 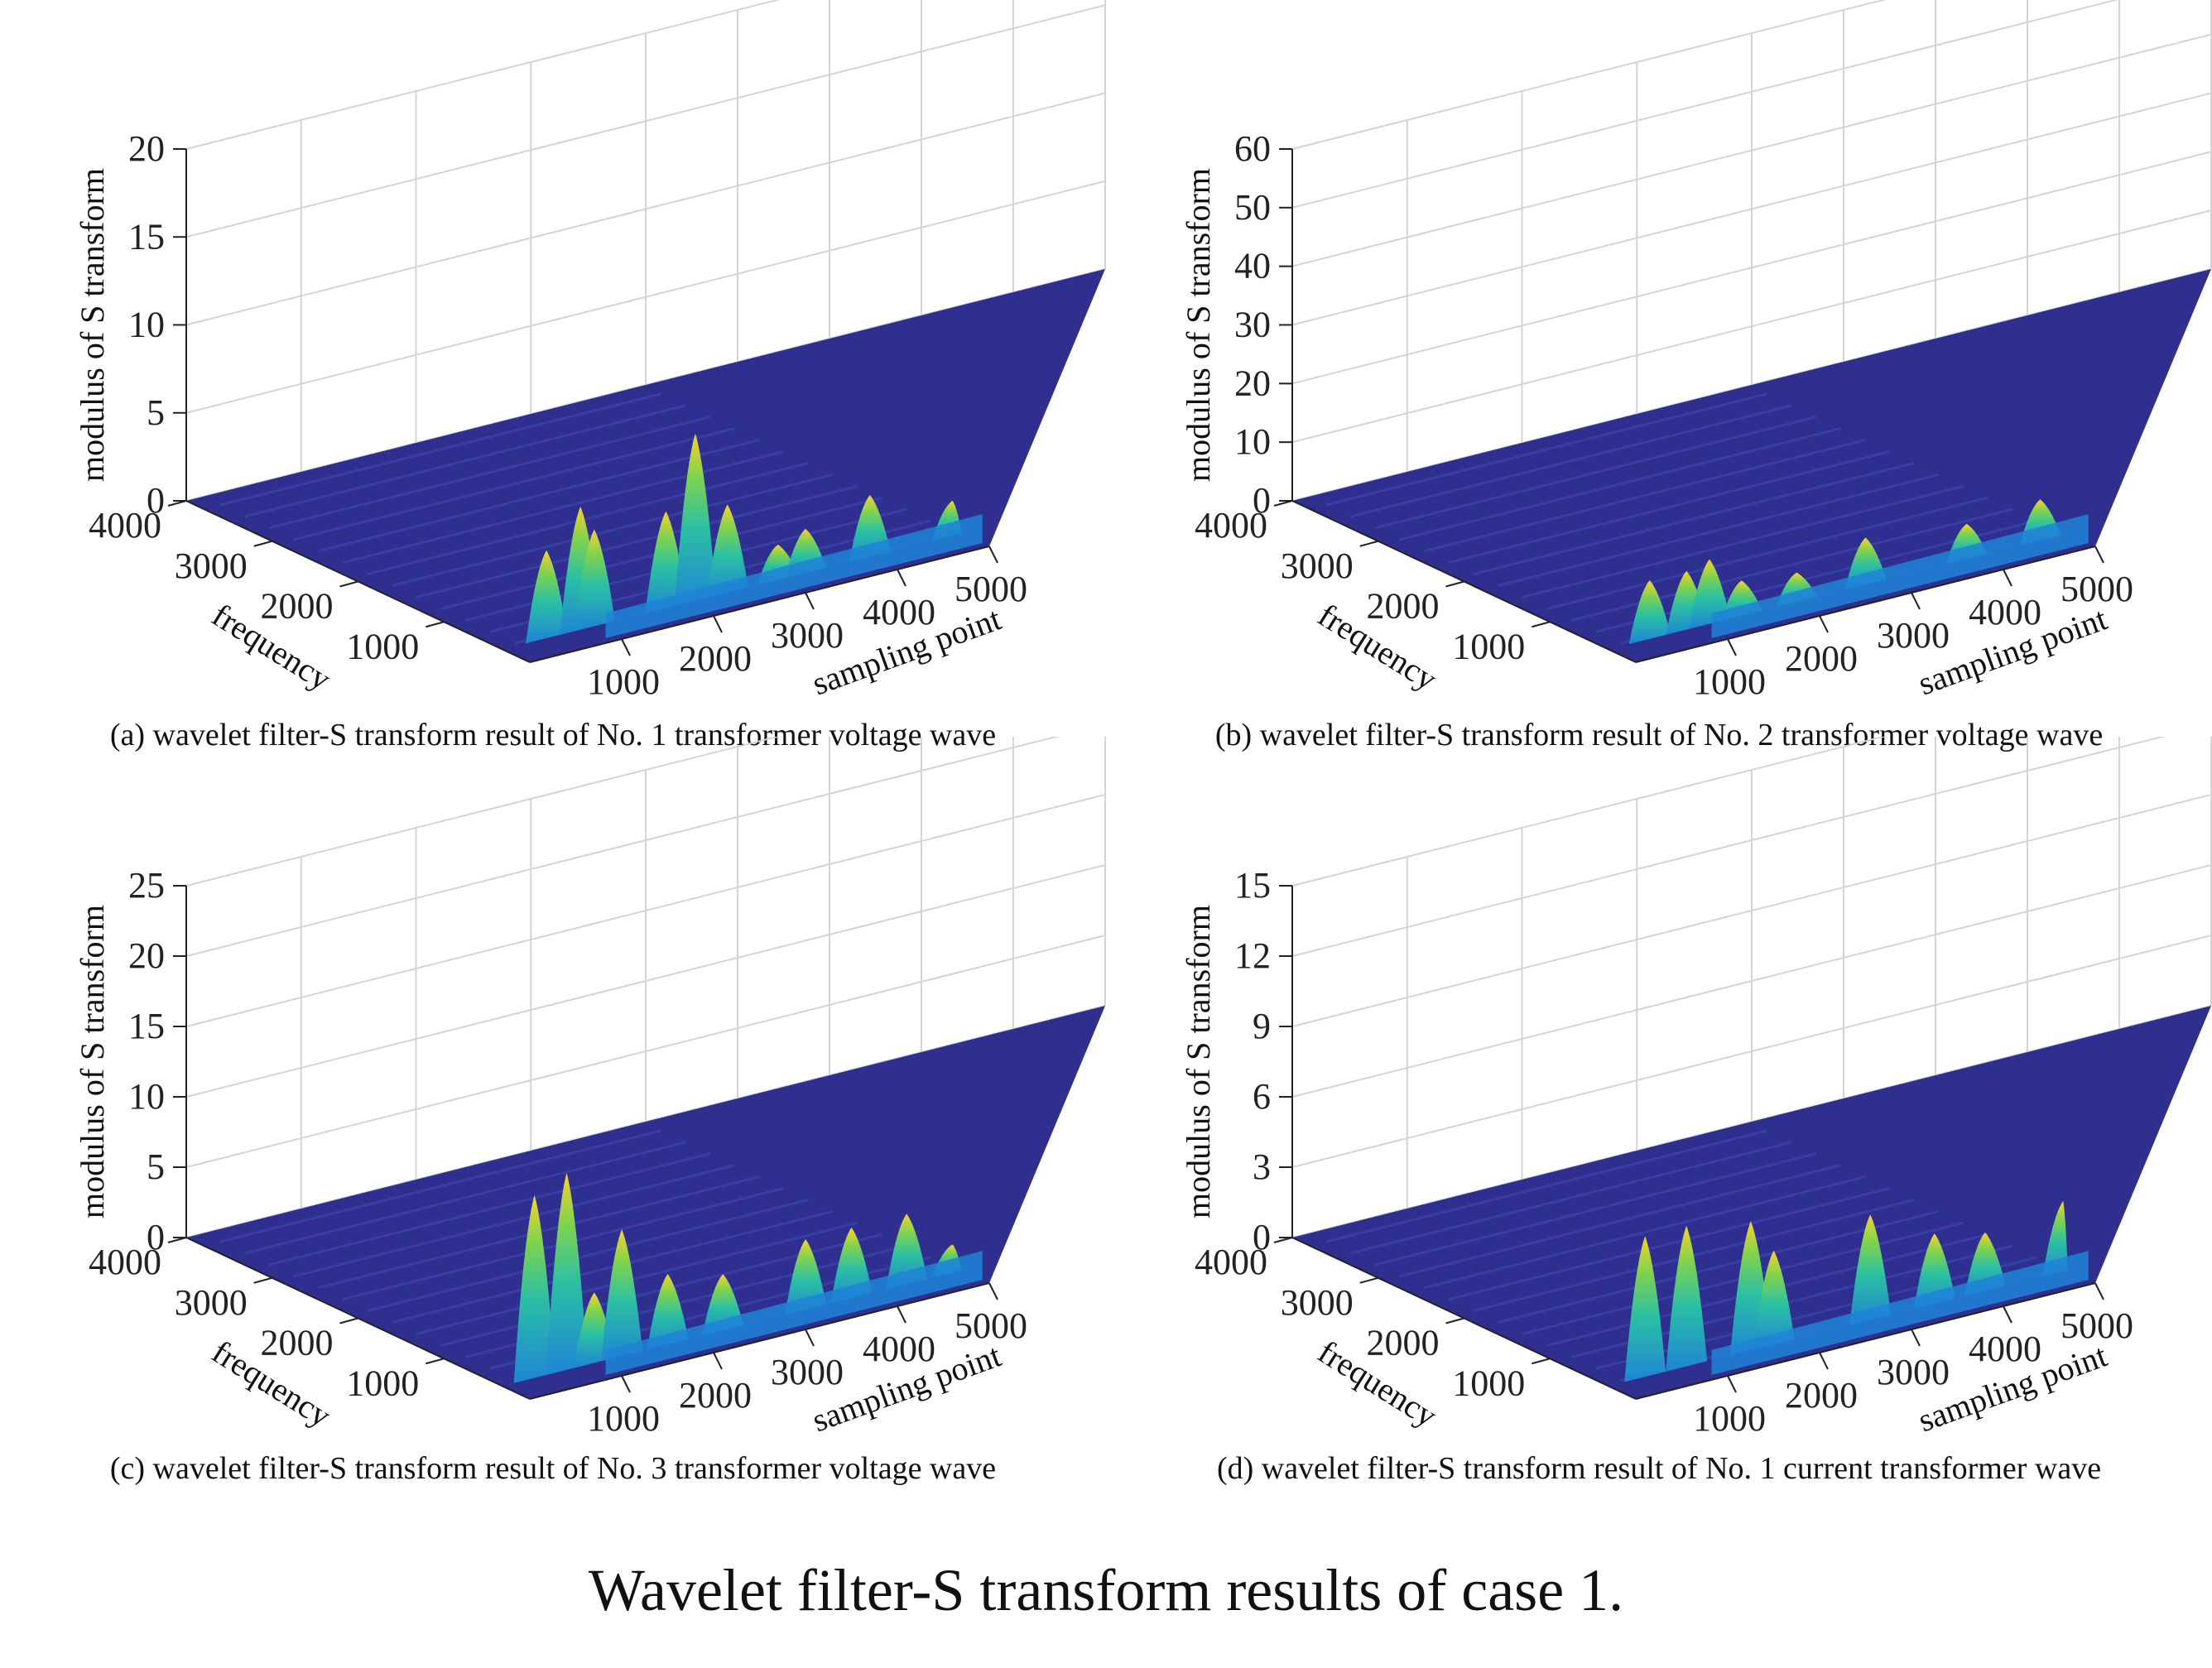 I want to click on z-axis: 0 10 20 30 40 50 60 modulus of S transform, so click(x=1236, y=324).